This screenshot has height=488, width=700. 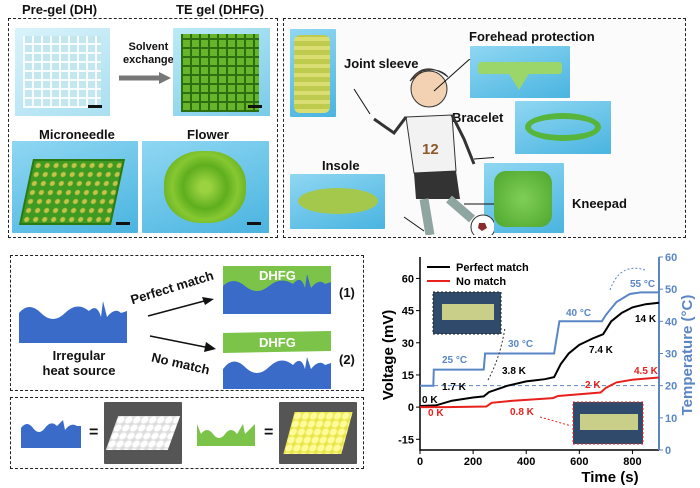 I want to click on y2-axis-label: Temperature (°C), so click(x=687, y=355).